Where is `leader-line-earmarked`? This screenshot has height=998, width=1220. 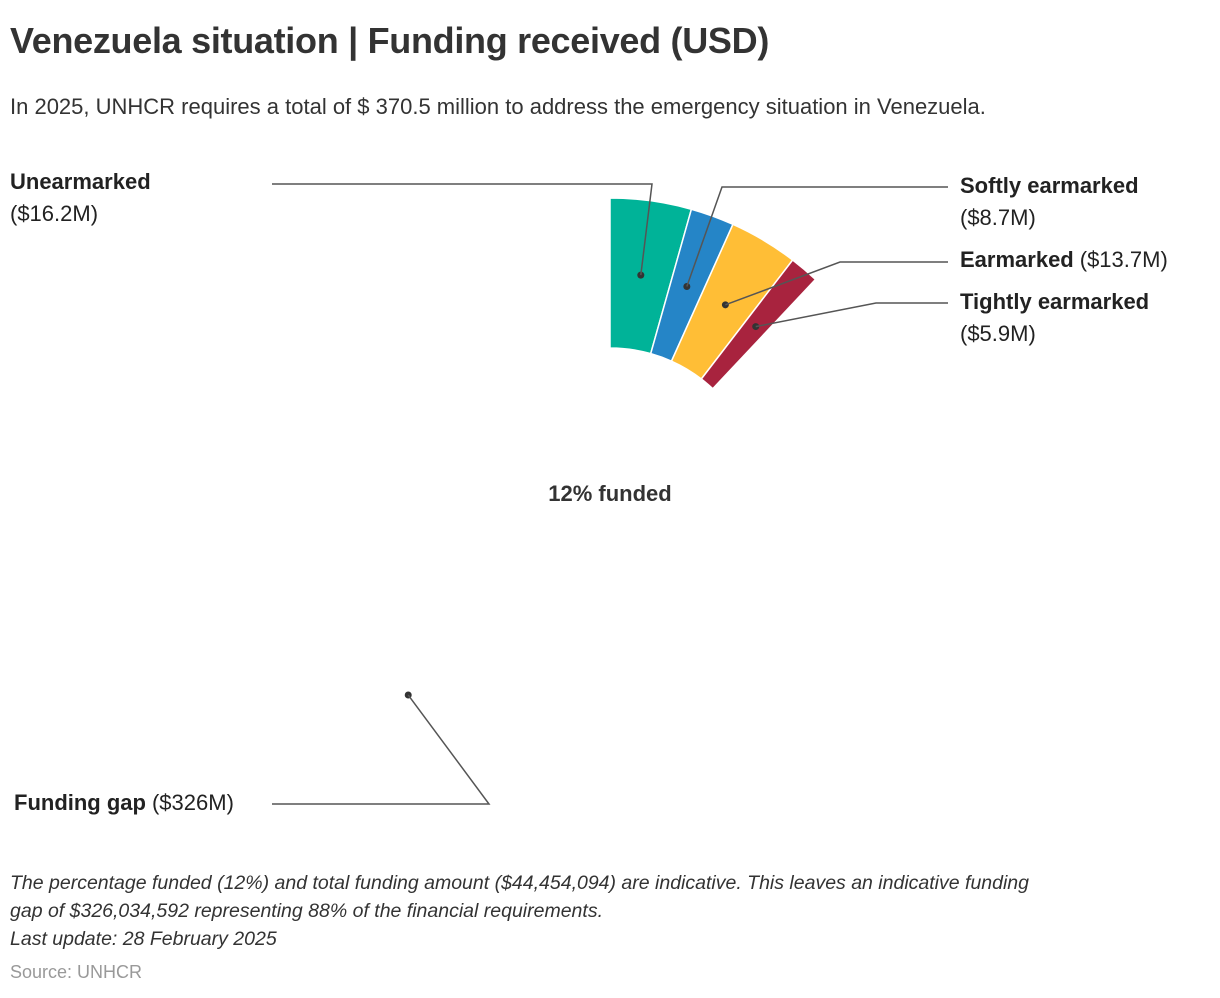
leader-line-earmarked is located at coordinates (836, 283).